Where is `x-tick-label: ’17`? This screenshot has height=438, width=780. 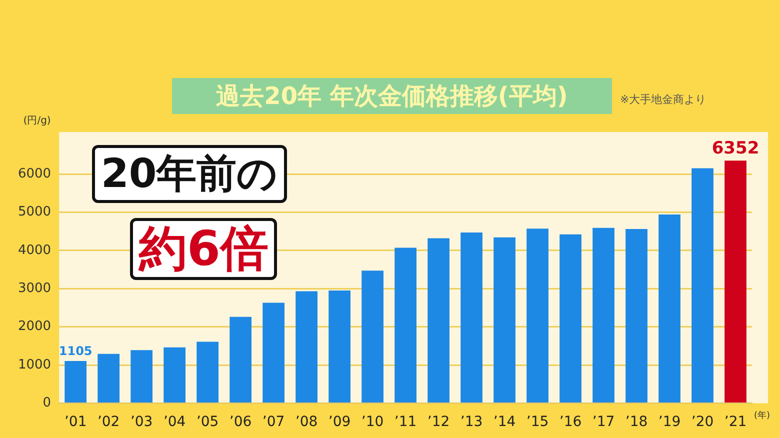 x-tick-label: ’17 is located at coordinates (603, 422).